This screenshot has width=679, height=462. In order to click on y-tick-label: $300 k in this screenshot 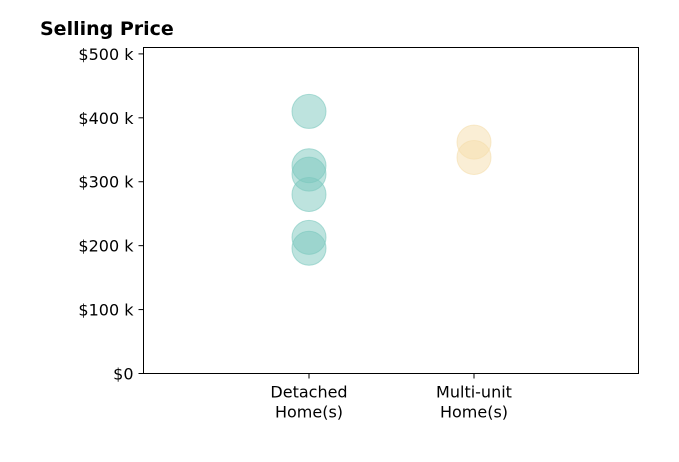, I will do `click(106, 182)`.